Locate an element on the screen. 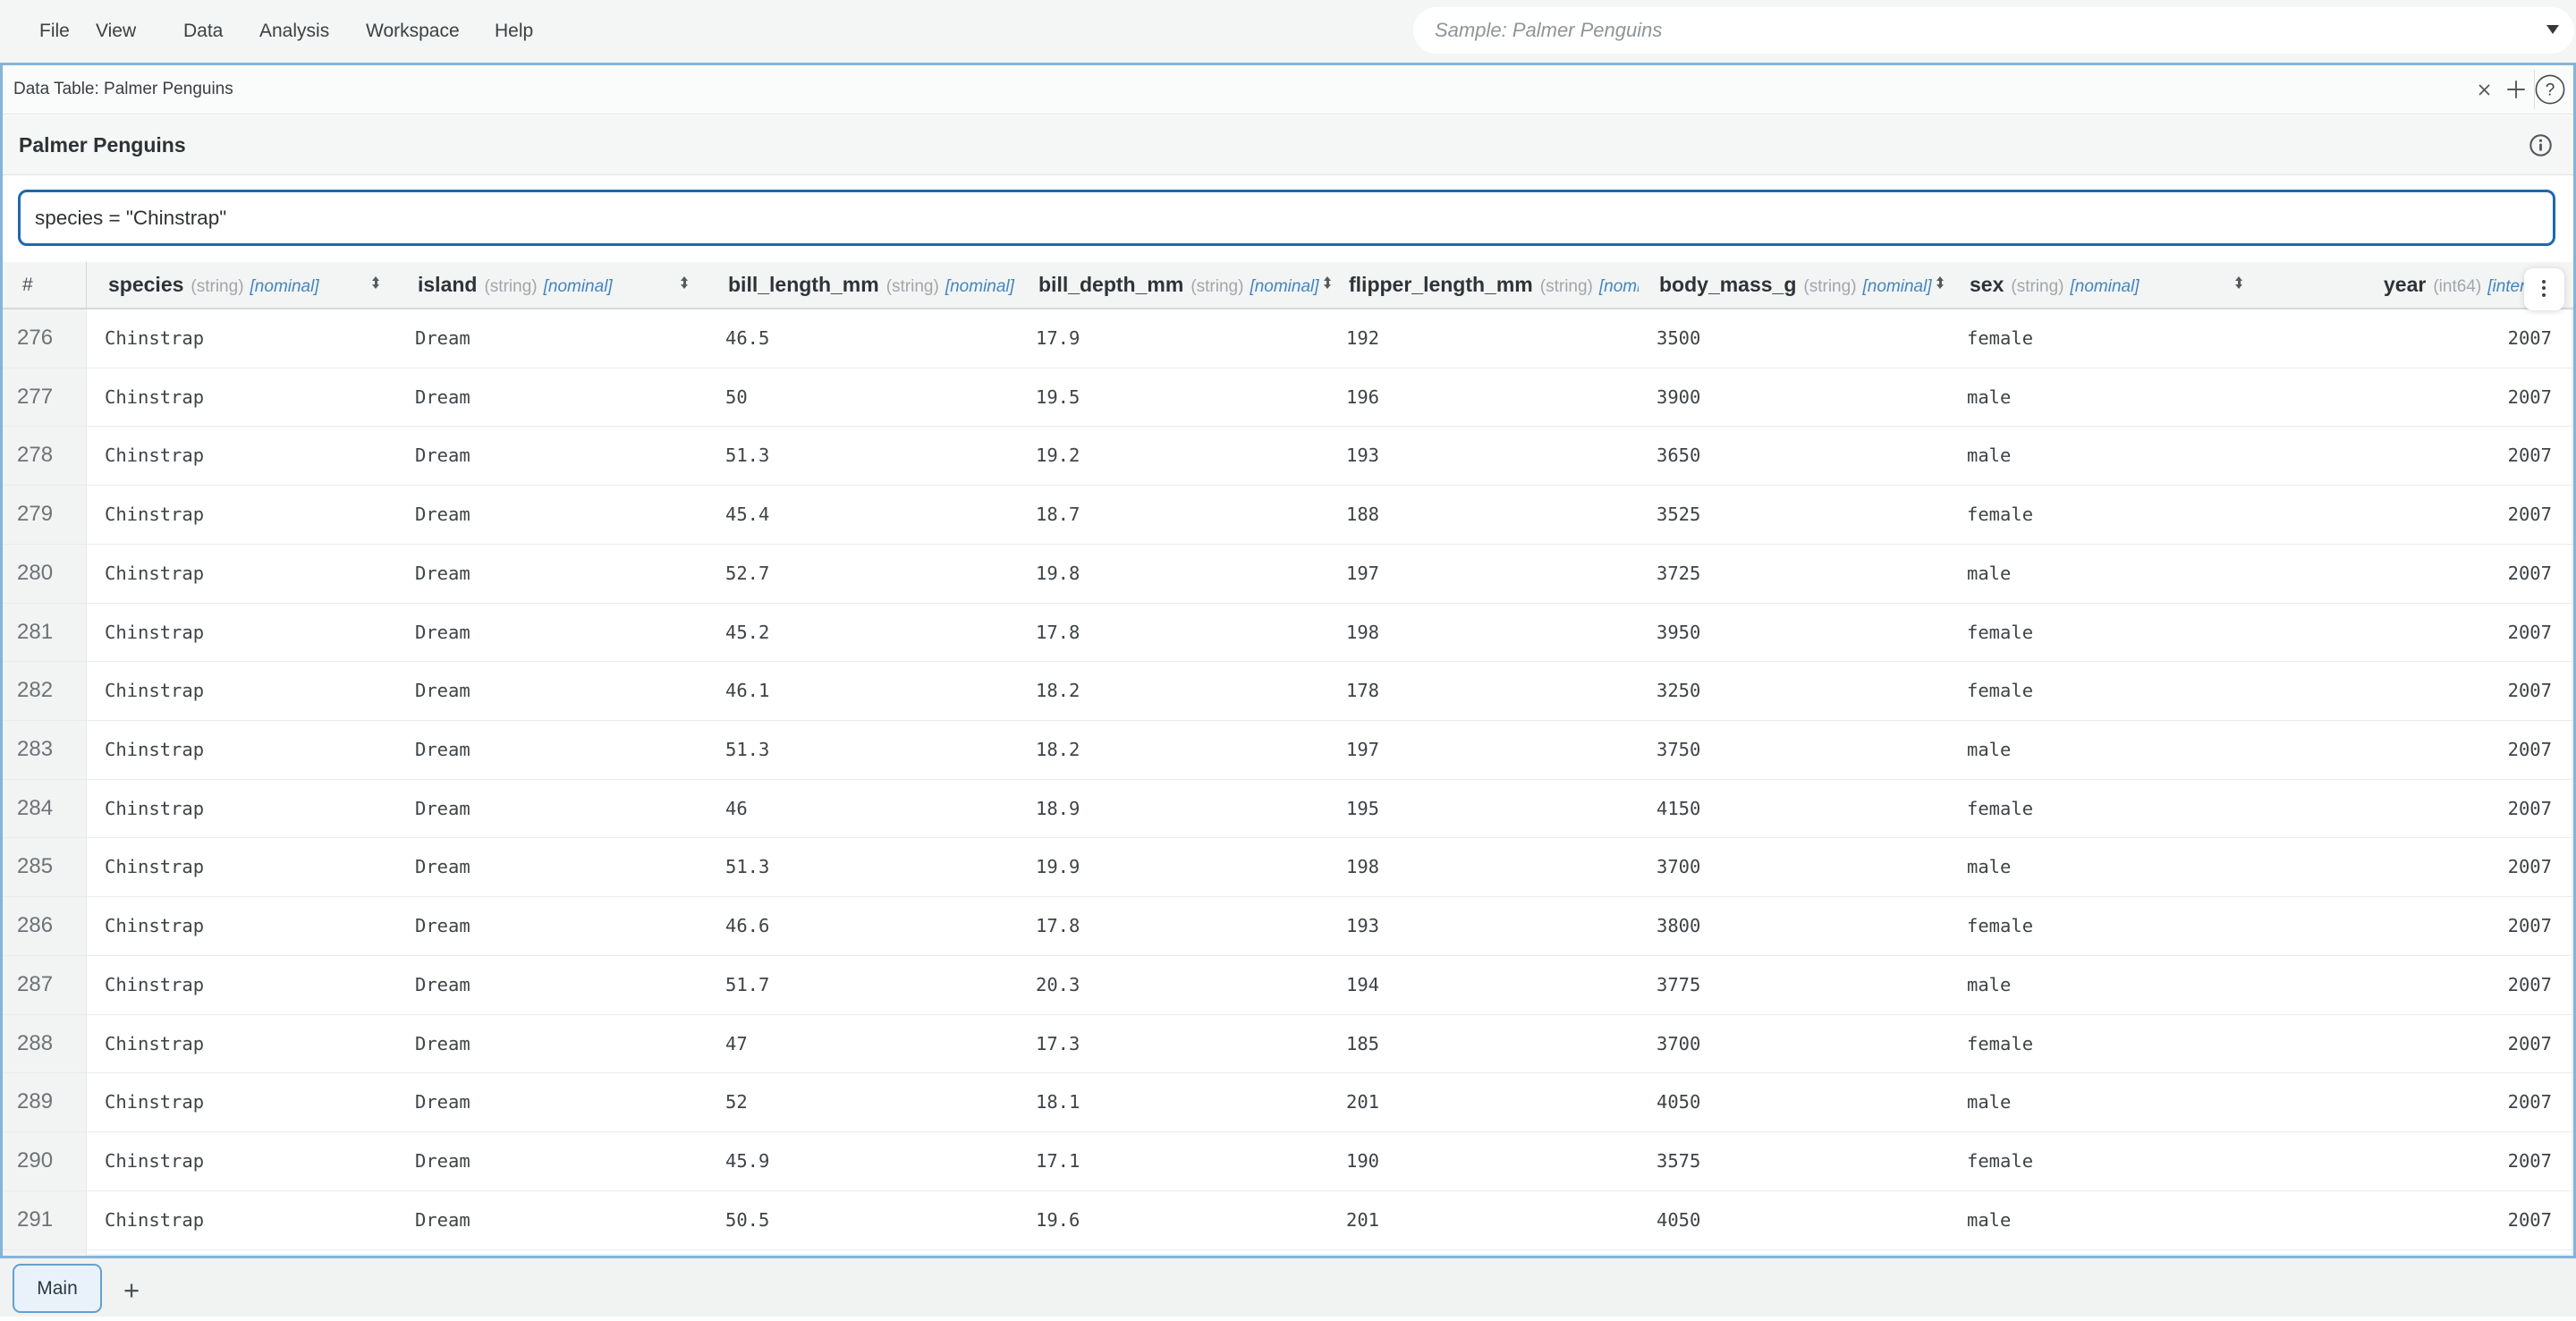  cell-bill_length_mm: 50 is located at coordinates (736, 396).